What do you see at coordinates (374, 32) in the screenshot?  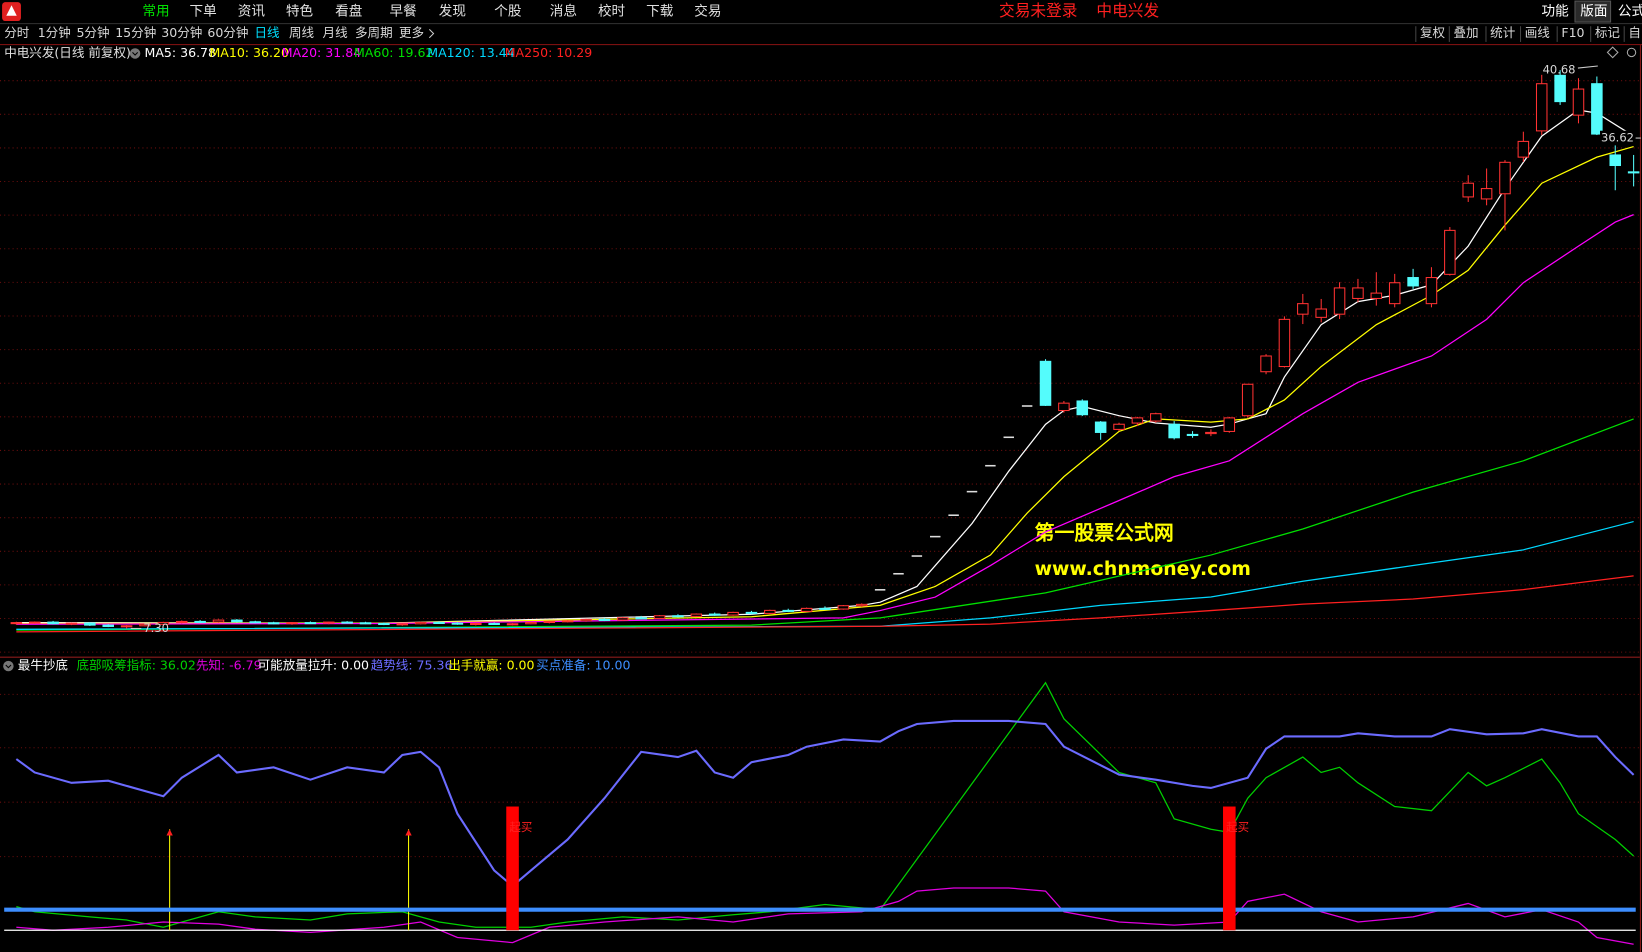 I see `period-tab: 多周期` at bounding box center [374, 32].